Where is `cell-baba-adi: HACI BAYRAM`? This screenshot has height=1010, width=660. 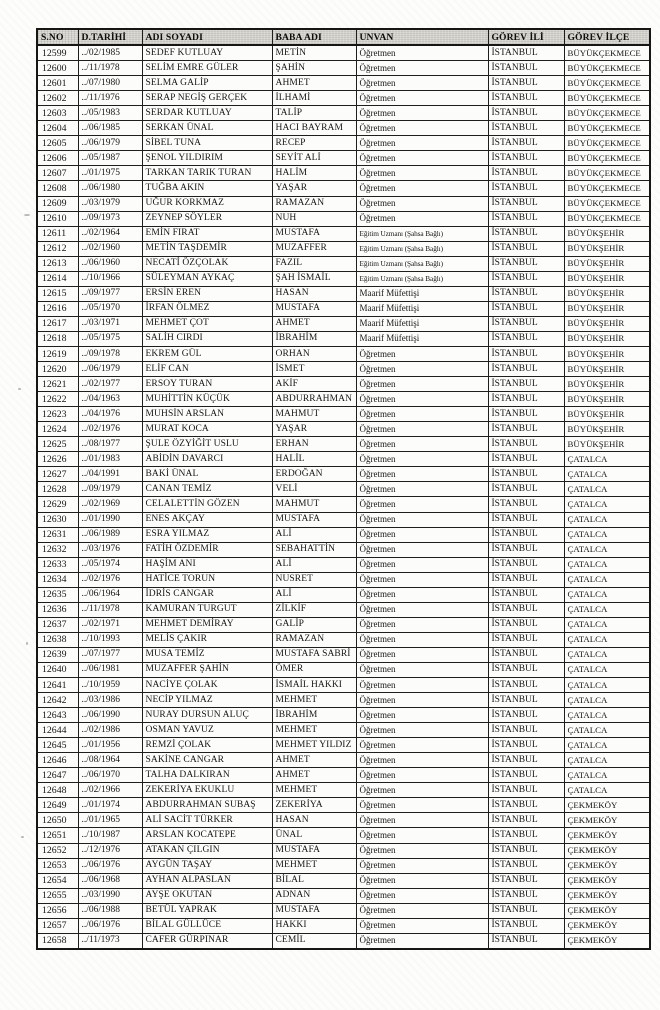 cell-baba-adi: HACI BAYRAM is located at coordinates (314, 128).